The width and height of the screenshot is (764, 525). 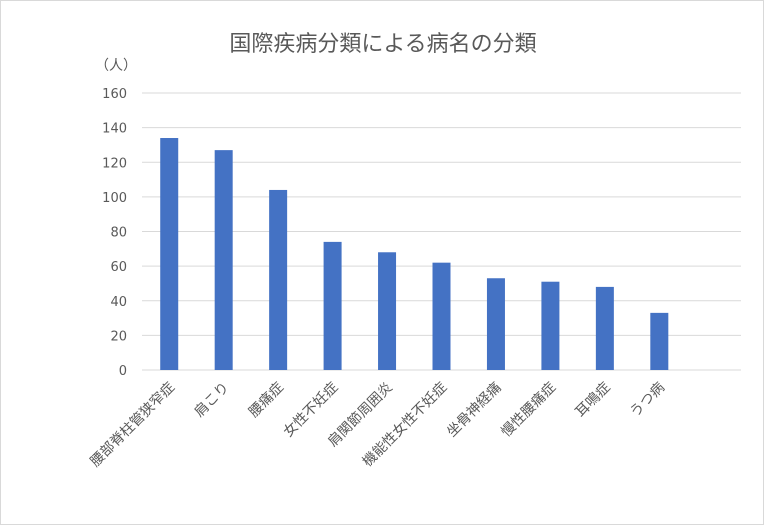 I want to click on y-tick-label: 100, so click(x=114, y=198).